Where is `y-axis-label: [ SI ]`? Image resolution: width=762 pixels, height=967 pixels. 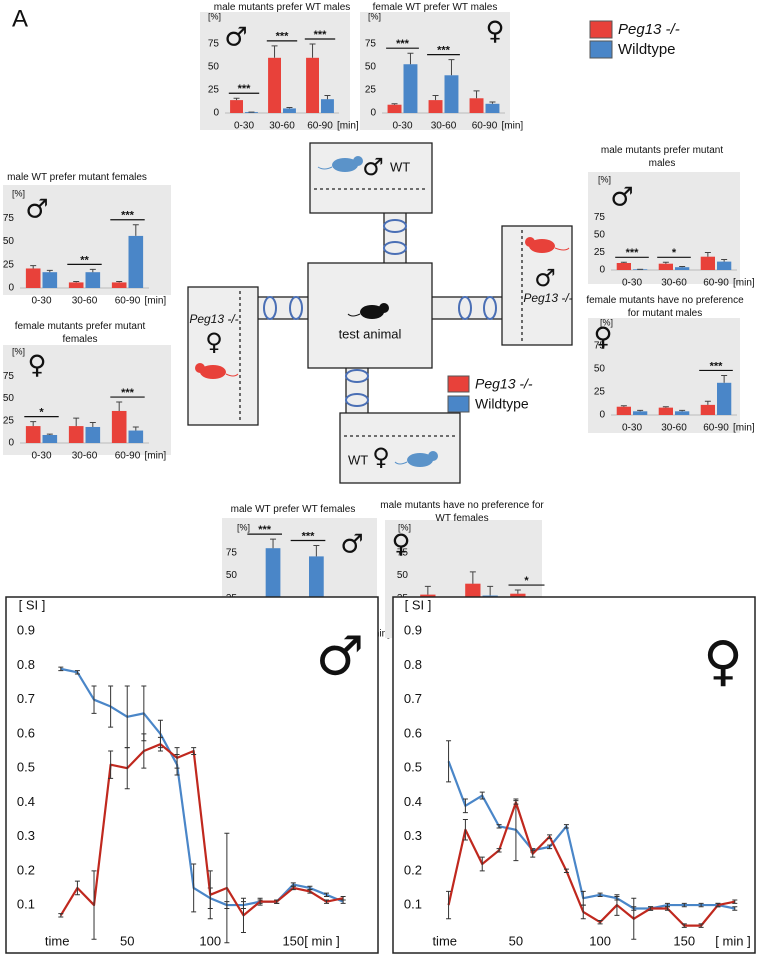 y-axis-label: [ SI ] is located at coordinates (32, 604).